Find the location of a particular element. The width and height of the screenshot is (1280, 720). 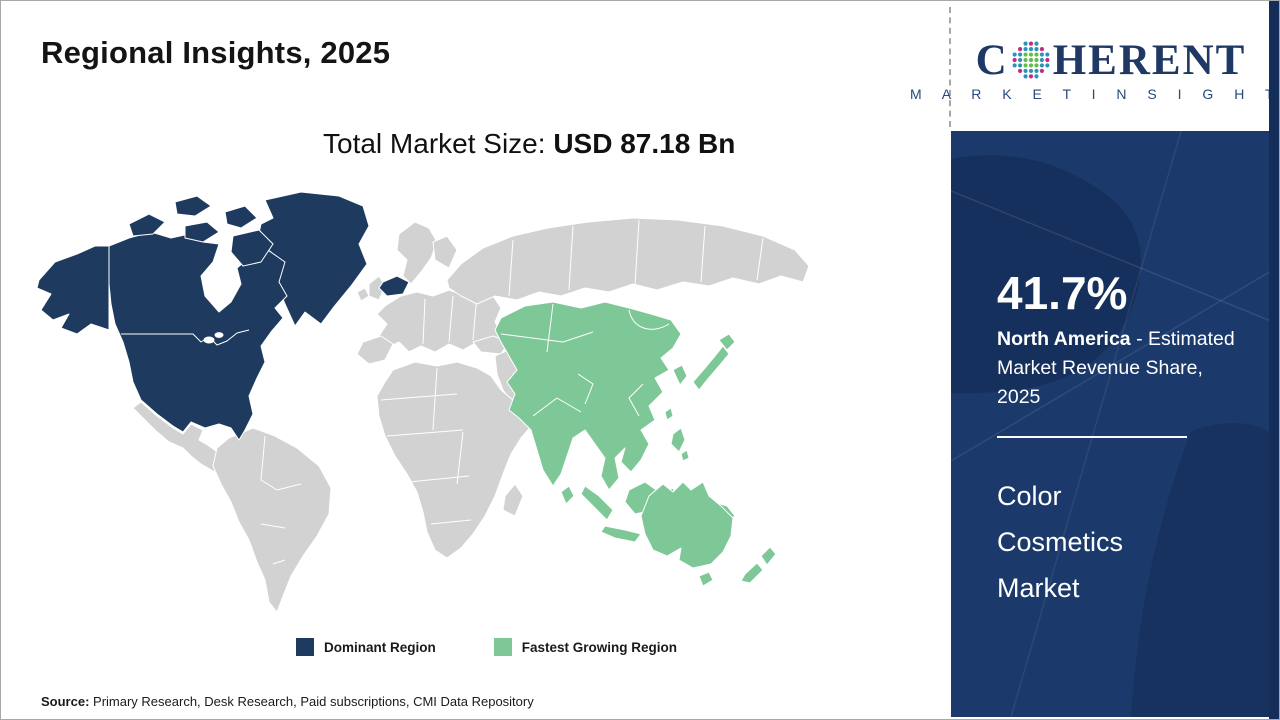

source-label: Source: is located at coordinates (65, 701).